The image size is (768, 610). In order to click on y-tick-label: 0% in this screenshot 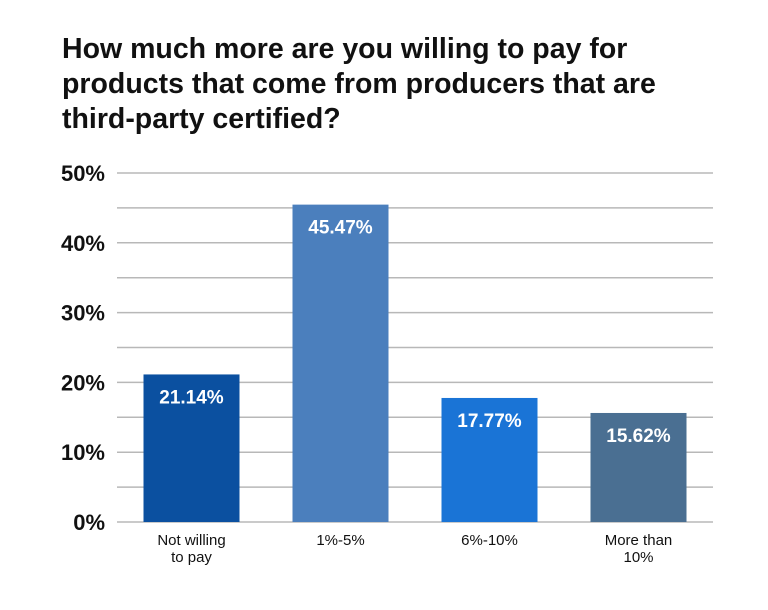, I will do `click(89, 522)`.